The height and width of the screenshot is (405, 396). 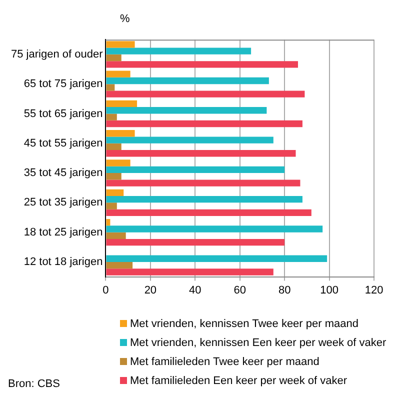 I want to click on y-tick-label: 45 tot 55 jarigen, so click(x=63, y=143).